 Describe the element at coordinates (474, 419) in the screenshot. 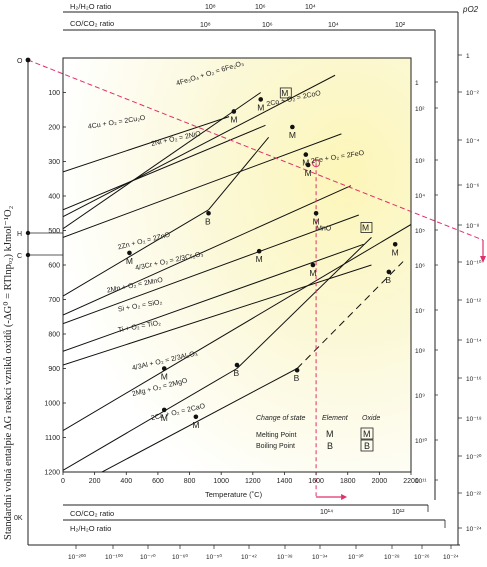

I see `po2-tick-label: 10⁻¹⁸` at that location.